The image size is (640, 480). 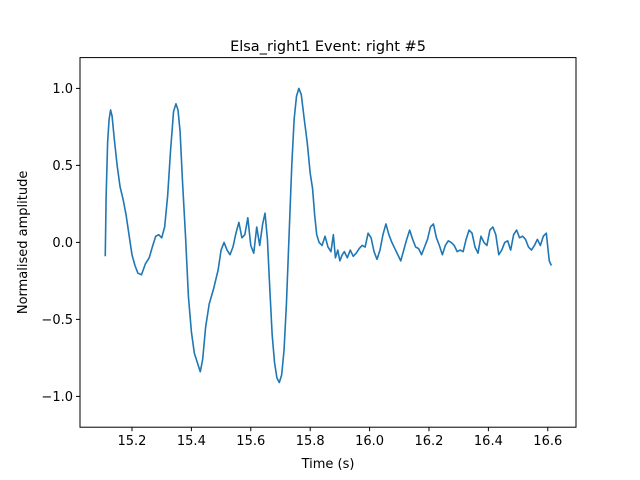 What do you see at coordinates (62, 89) in the screenshot?
I see `y-tick-label: 1.0` at bounding box center [62, 89].